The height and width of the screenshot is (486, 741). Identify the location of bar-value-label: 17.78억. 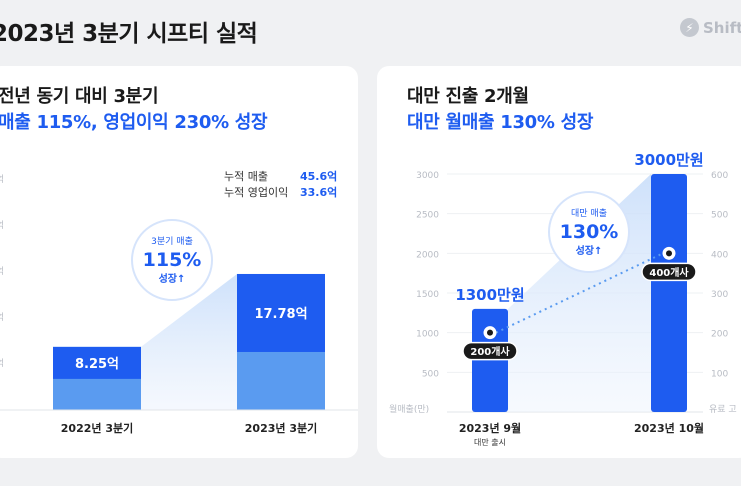
(280, 314).